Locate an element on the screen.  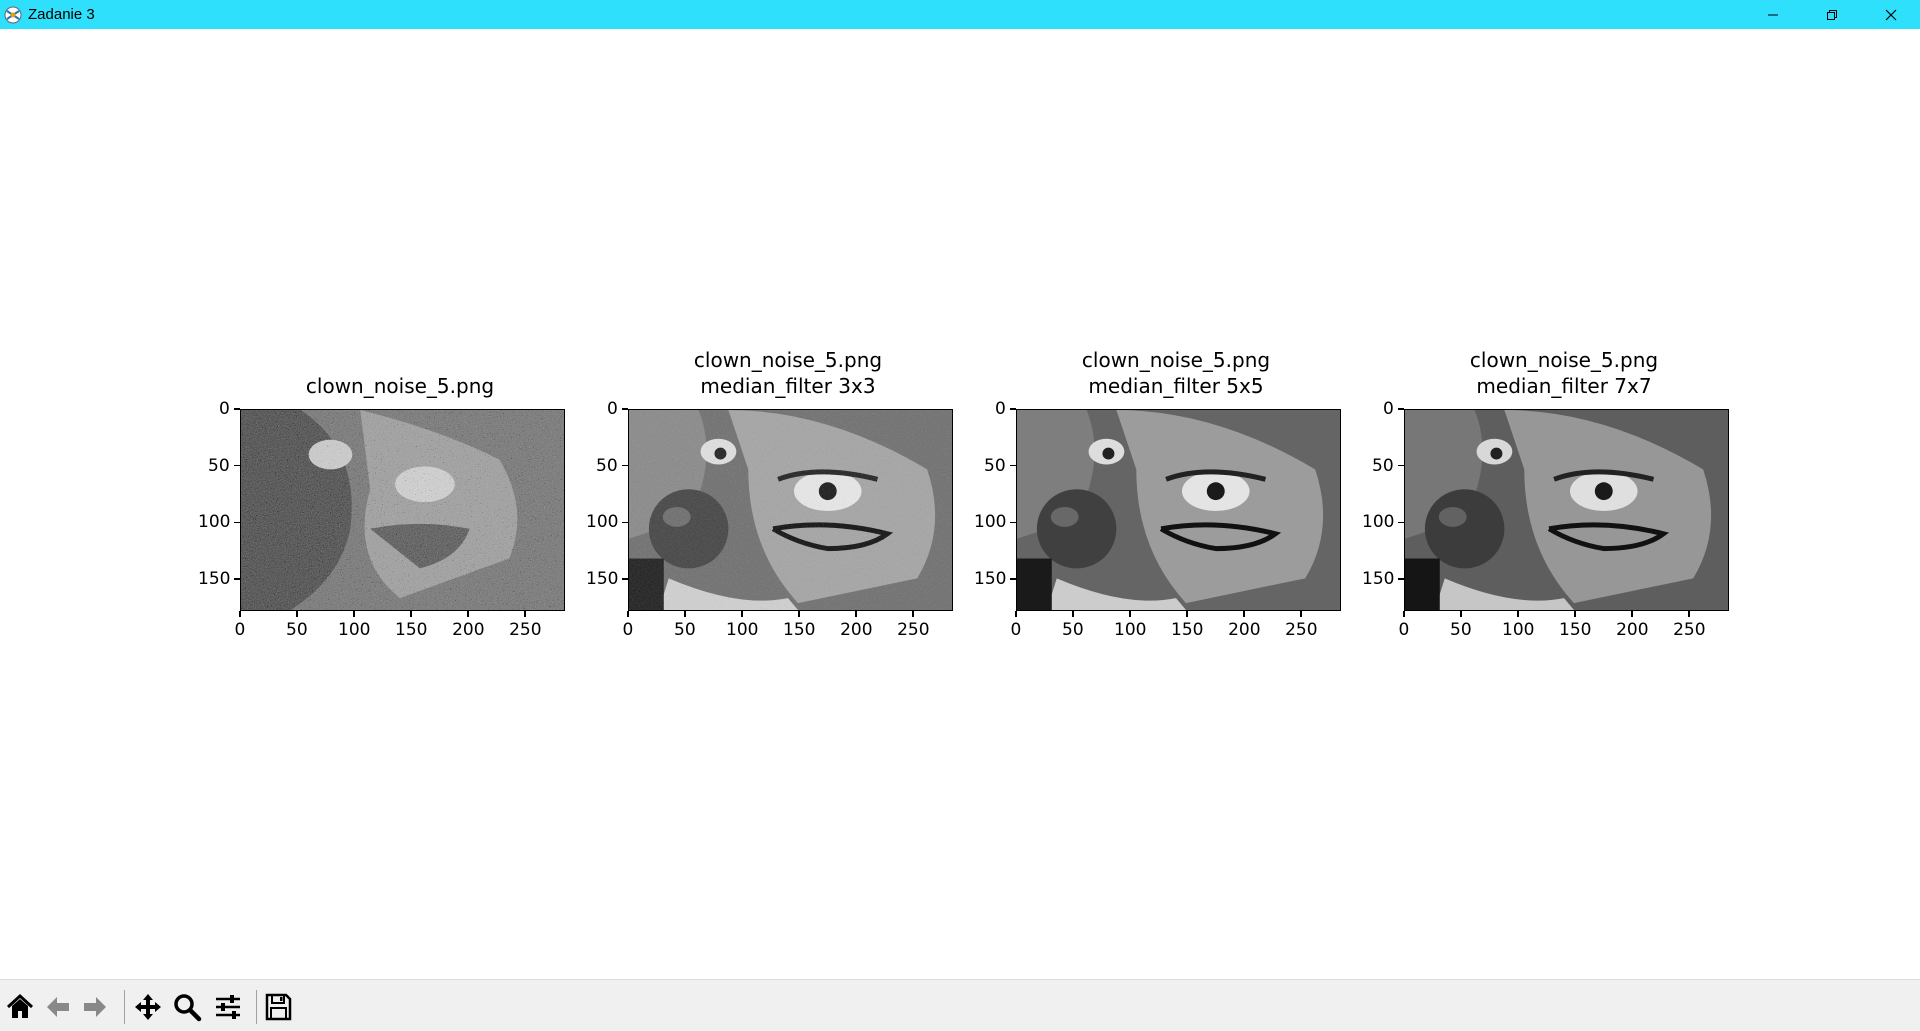
home-button is located at coordinates (20, 1007).